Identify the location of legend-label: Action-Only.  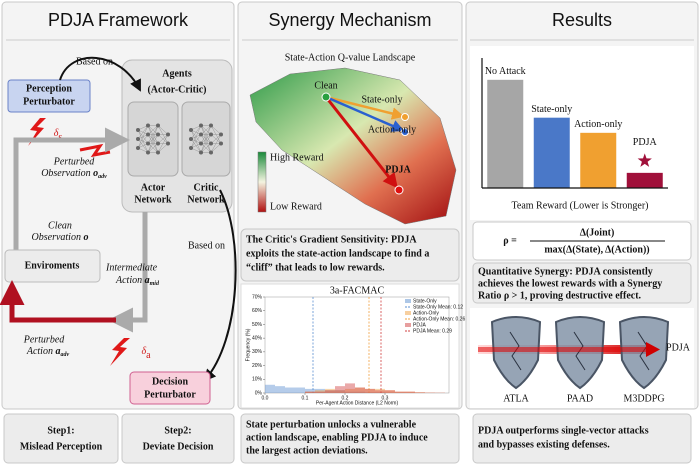
(426, 313).